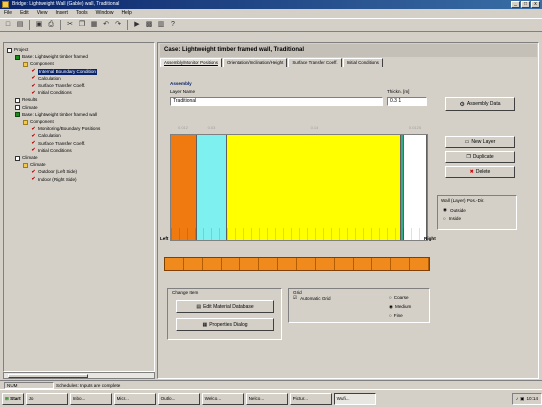 This screenshot has width=542, height=407. I want to click on grid-option-coarse: ○ Coarse, so click(399, 297).